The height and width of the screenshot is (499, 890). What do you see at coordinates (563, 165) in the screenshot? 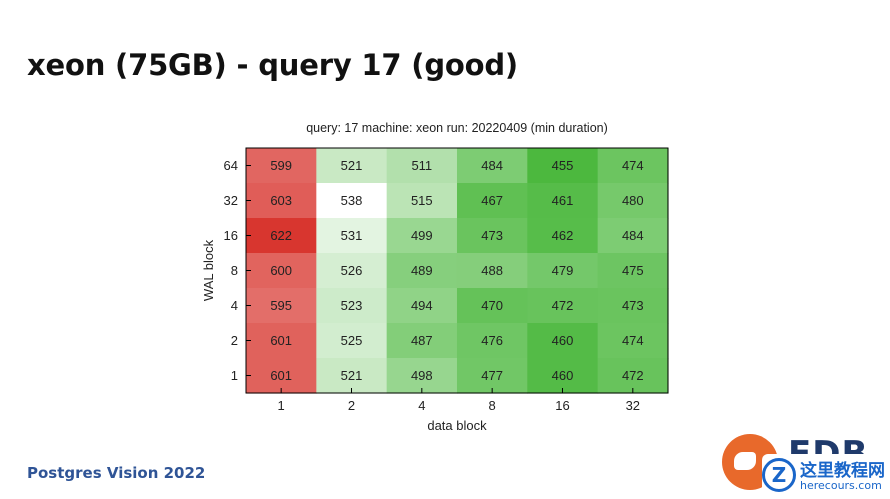
I see `heatmap-cell-label: 455` at bounding box center [563, 165].